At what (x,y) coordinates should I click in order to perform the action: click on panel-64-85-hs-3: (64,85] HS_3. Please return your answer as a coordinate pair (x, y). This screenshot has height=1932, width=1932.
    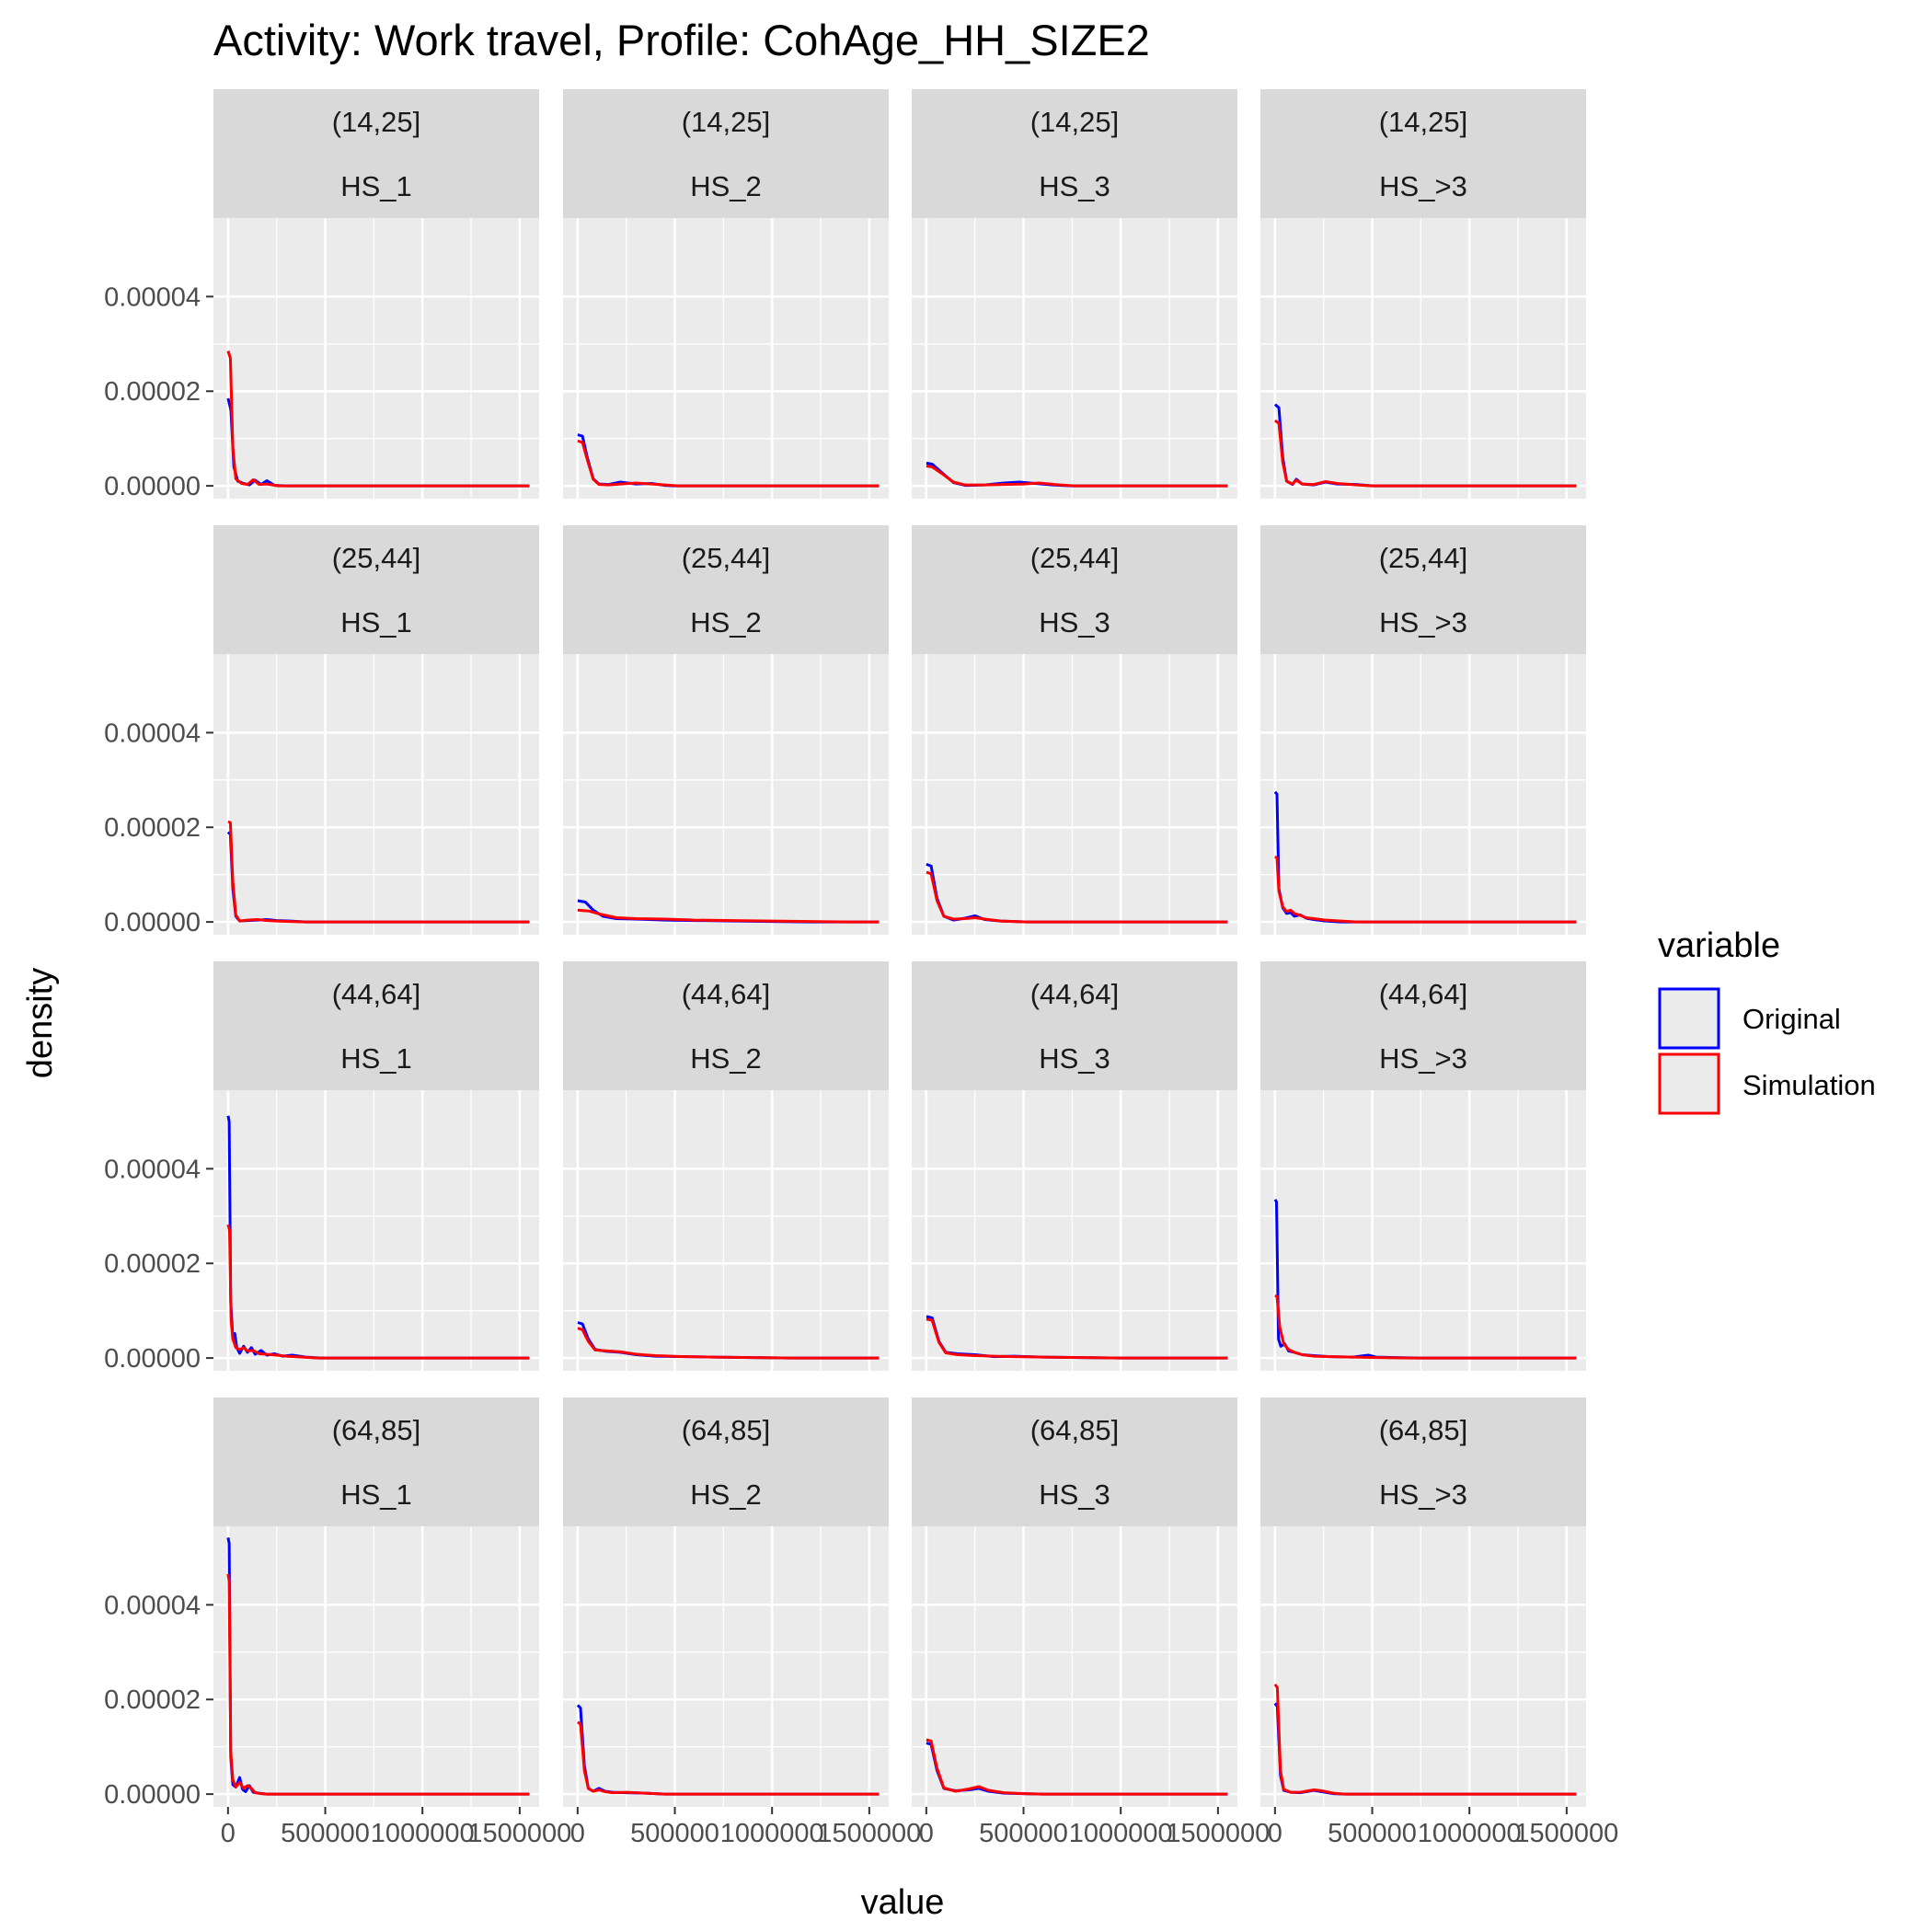
    Looking at the image, I should click on (1074, 1602).